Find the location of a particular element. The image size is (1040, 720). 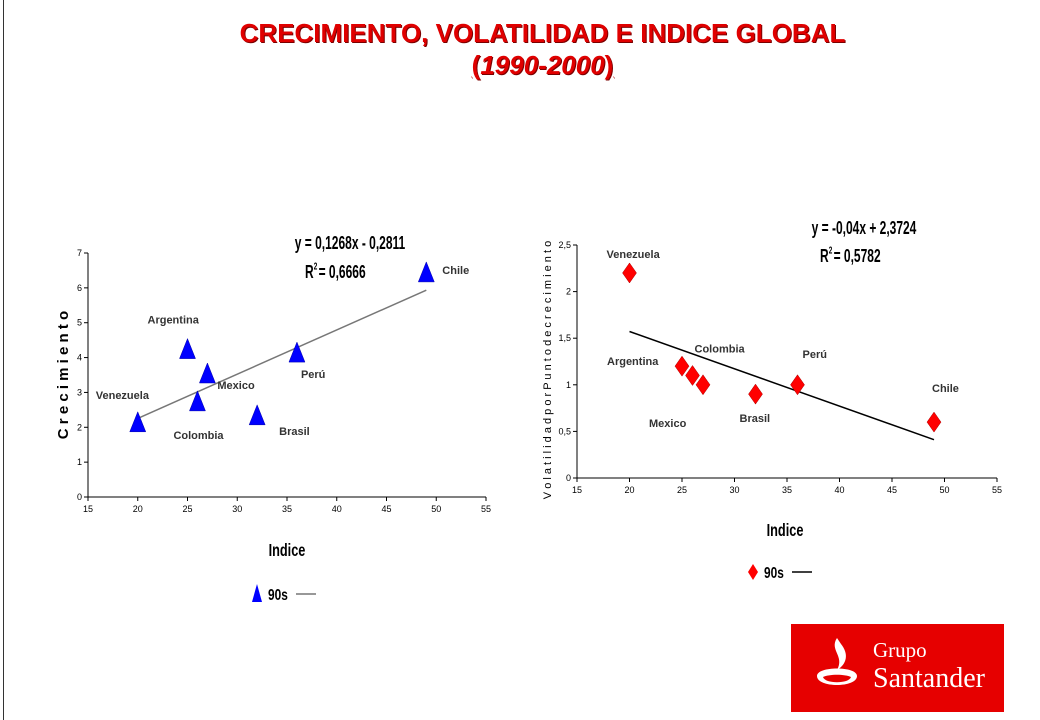

slide-subtitle: (1990-2000) is located at coordinates (520, 65).